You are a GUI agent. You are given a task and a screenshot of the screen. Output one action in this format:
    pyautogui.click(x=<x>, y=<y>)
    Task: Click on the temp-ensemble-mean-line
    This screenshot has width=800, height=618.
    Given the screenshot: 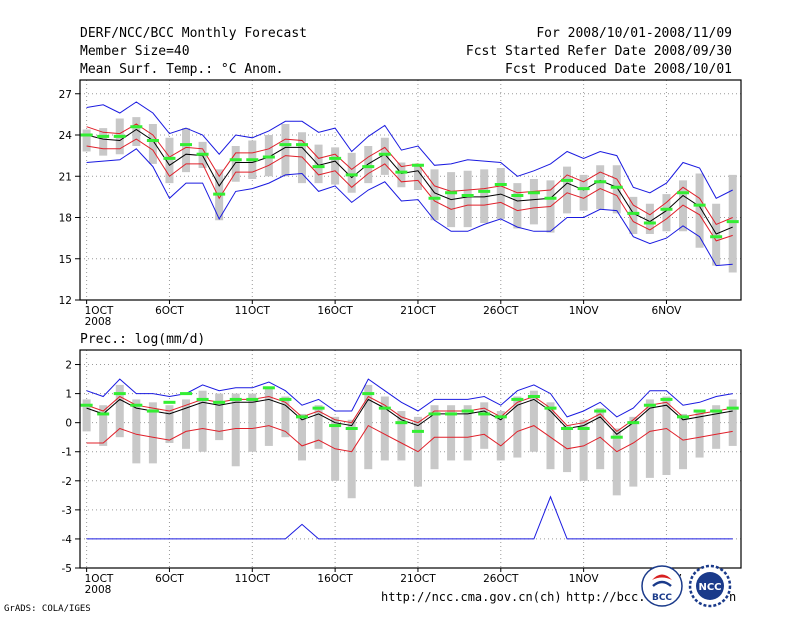 What is the action you would take?
    pyautogui.click(x=409, y=181)
    